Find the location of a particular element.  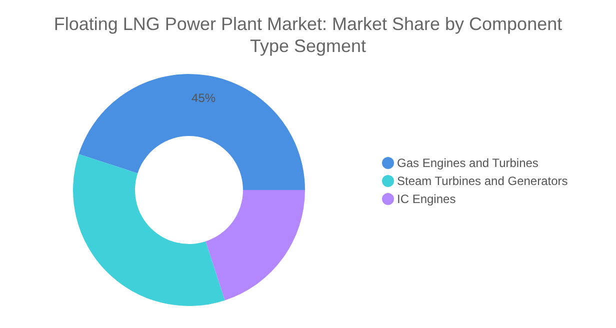

legend-label: IC Engines is located at coordinates (426, 199).